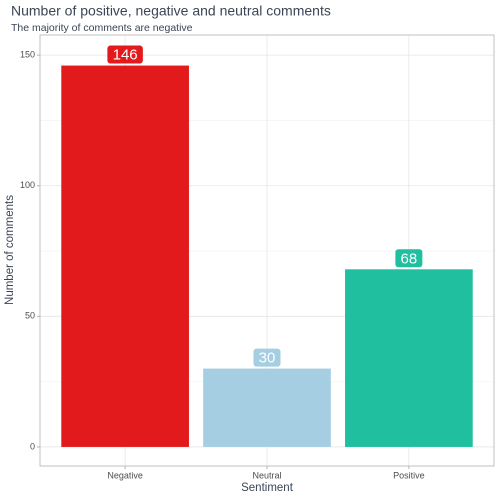 Image resolution: width=500 pixels, height=500 pixels. I want to click on y-tick-label: 100, so click(27, 185).